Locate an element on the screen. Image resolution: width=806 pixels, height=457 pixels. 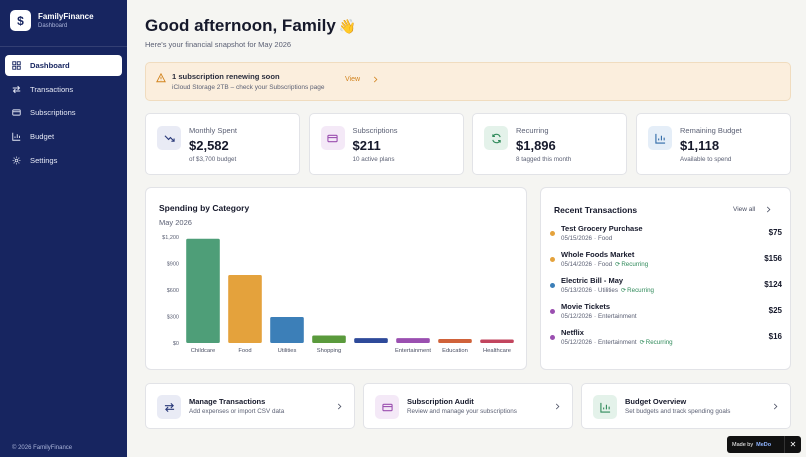
stat-card-recurring: Recurring $1,896 8 tagged this month is located at coordinates (549, 144).